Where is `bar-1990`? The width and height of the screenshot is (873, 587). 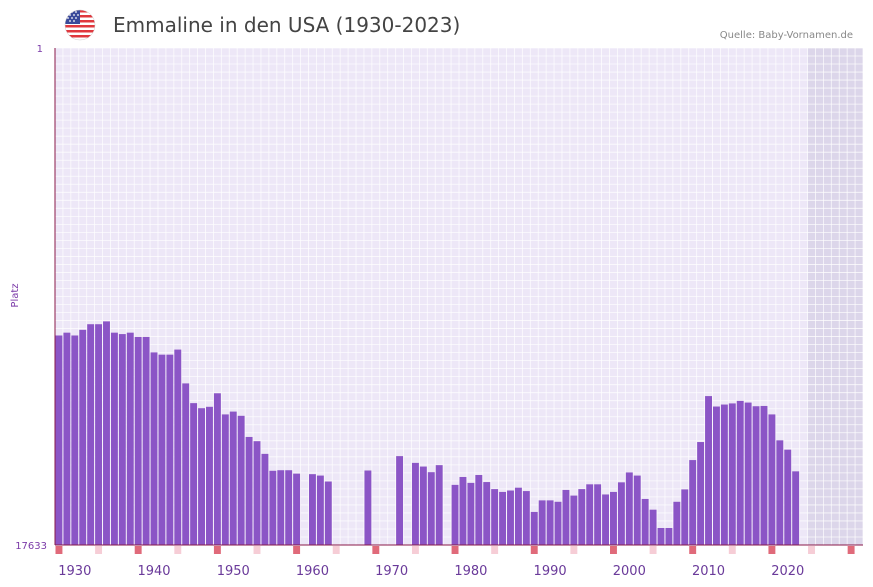
bar-1990 is located at coordinates (550, 522).